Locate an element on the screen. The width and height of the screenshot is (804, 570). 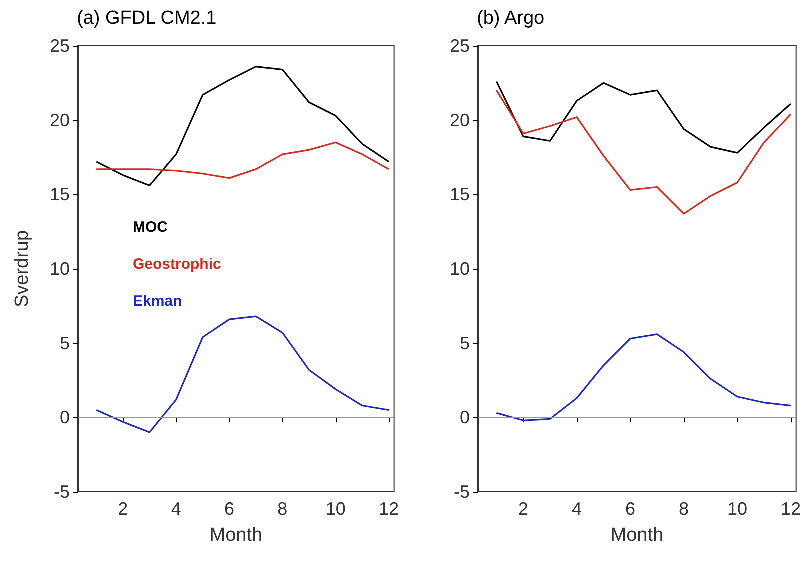
chart-title: (a) GFDL CM2.1 is located at coordinates (147, 18).